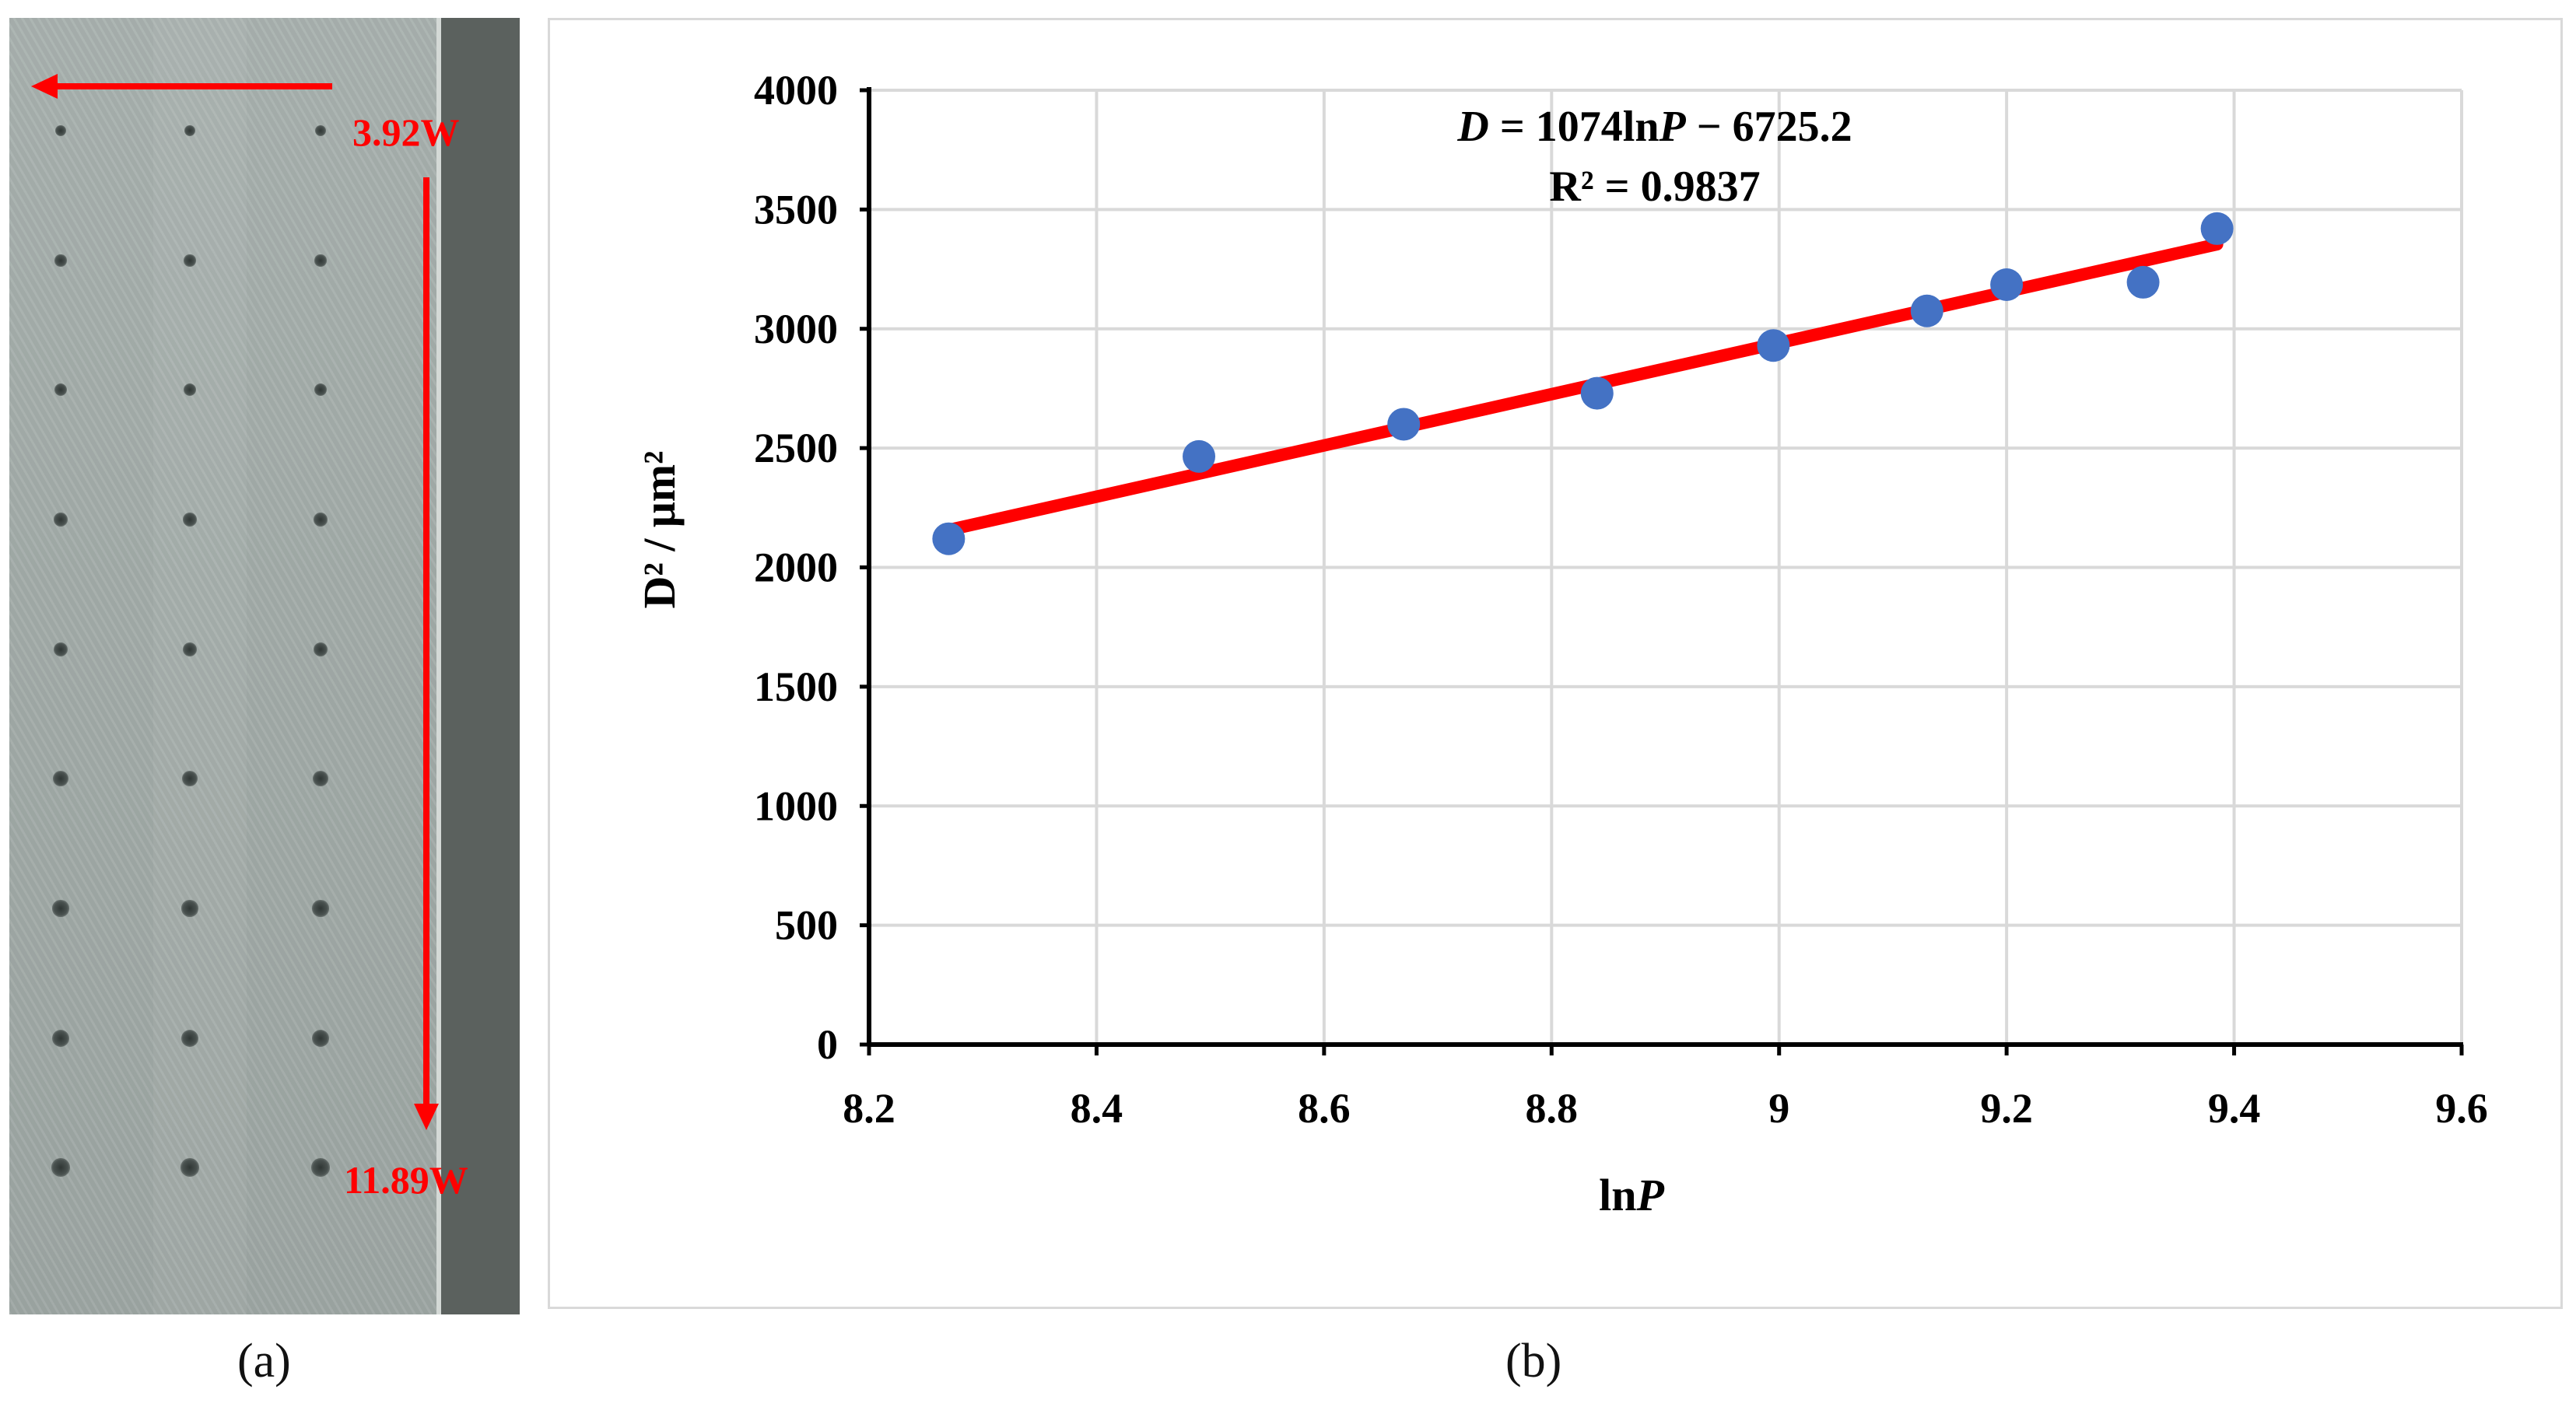 This screenshot has width=2576, height=1407. I want to click on x-axis-title: lnP, so click(1631, 1195).